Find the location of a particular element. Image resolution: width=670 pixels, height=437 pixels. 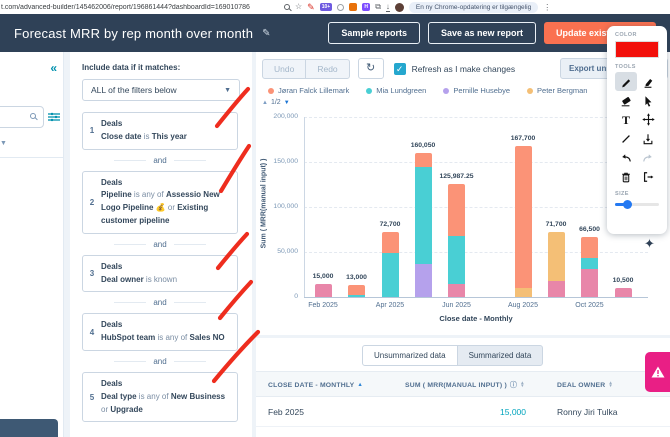

sidebar-bottom-button is located at coordinates (29, 428).